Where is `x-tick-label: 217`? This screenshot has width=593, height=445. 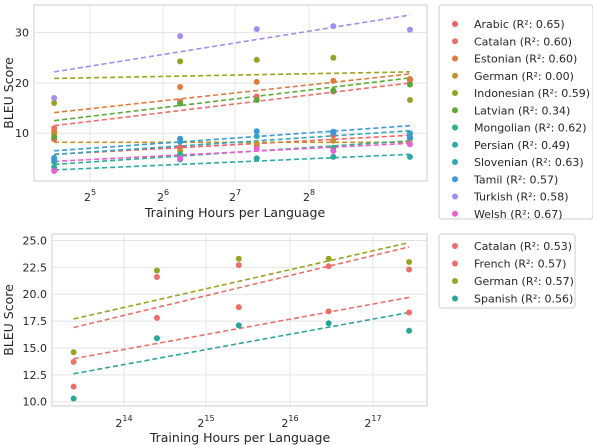
x-tick-label: 217 is located at coordinates (372, 422).